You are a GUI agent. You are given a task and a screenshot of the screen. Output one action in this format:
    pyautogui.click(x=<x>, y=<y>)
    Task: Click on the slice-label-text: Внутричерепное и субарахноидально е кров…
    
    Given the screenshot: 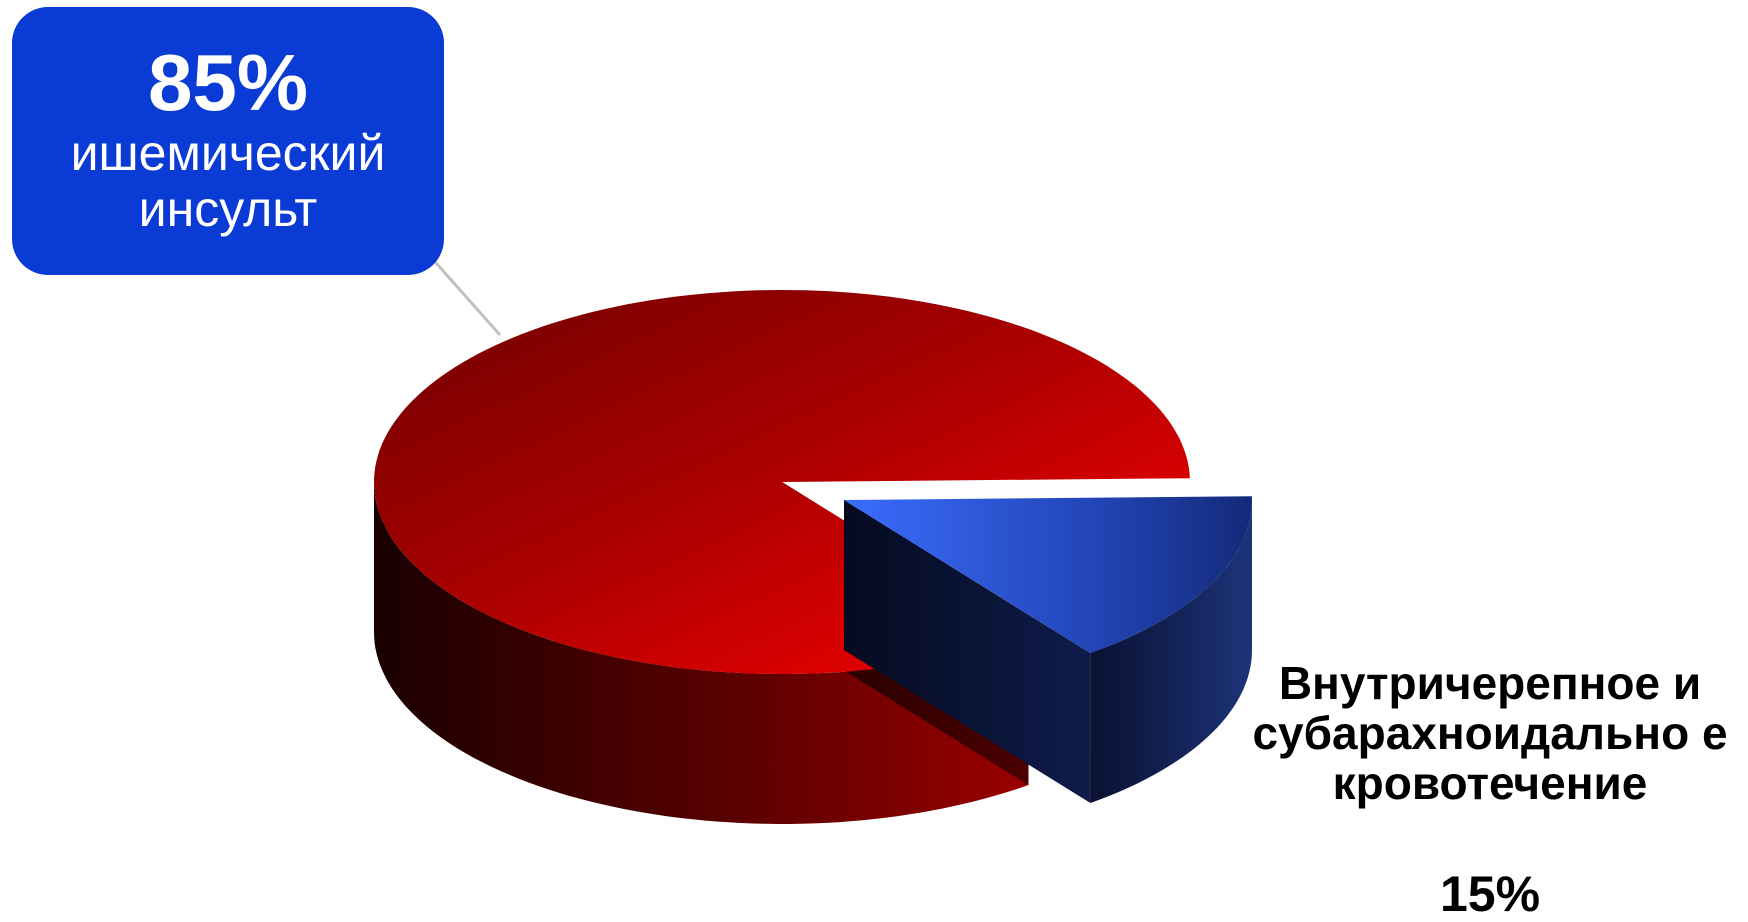 What is the action you would take?
    pyautogui.click(x=1490, y=733)
    